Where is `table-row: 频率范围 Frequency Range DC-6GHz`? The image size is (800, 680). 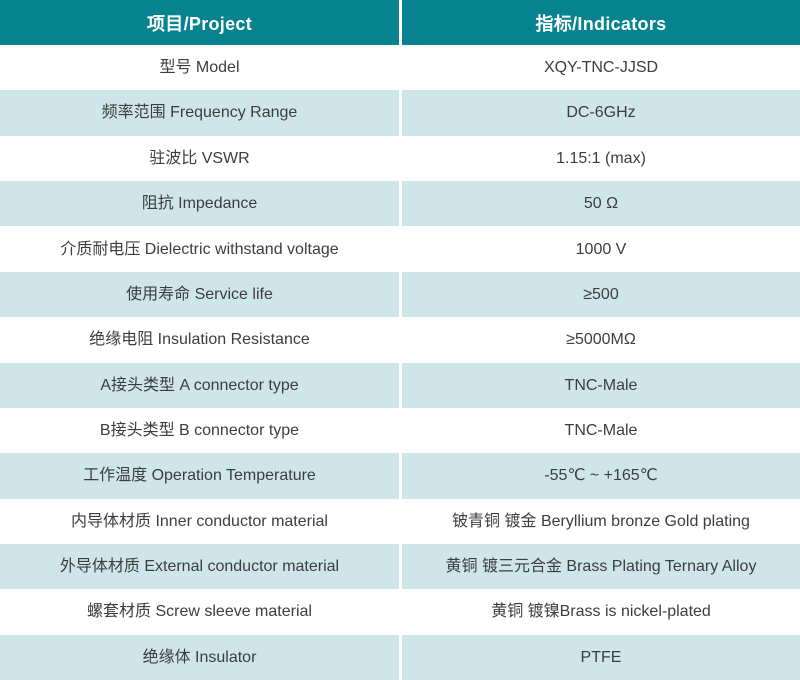 table-row: 频率范围 Frequency Range DC-6GHz is located at coordinates (400, 113).